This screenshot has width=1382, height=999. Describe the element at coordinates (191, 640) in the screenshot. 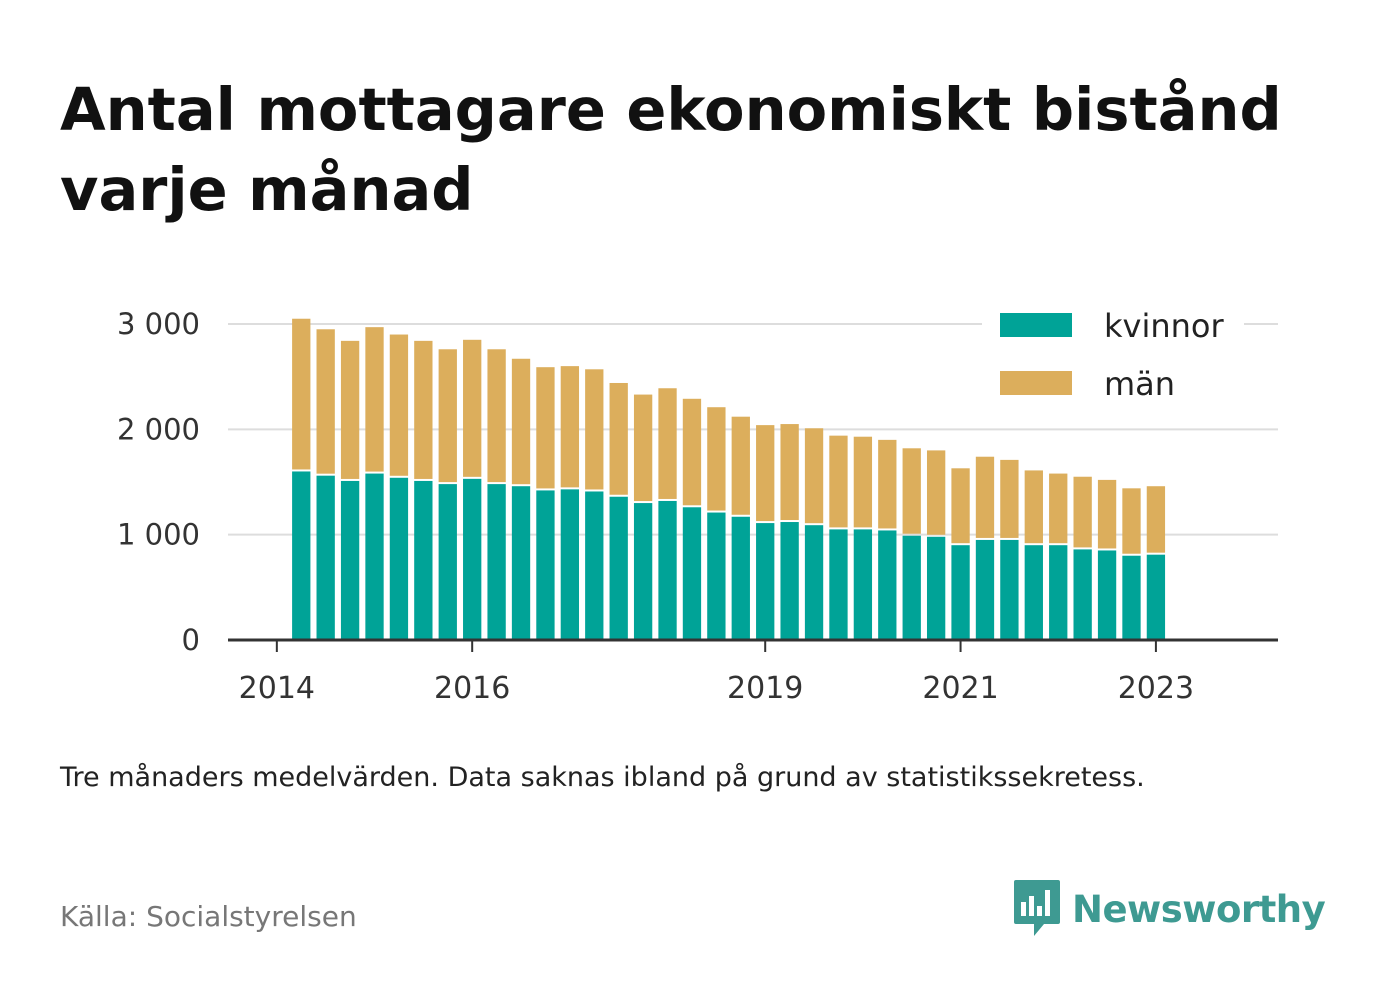

I see `y-tick-label: 0` at that location.